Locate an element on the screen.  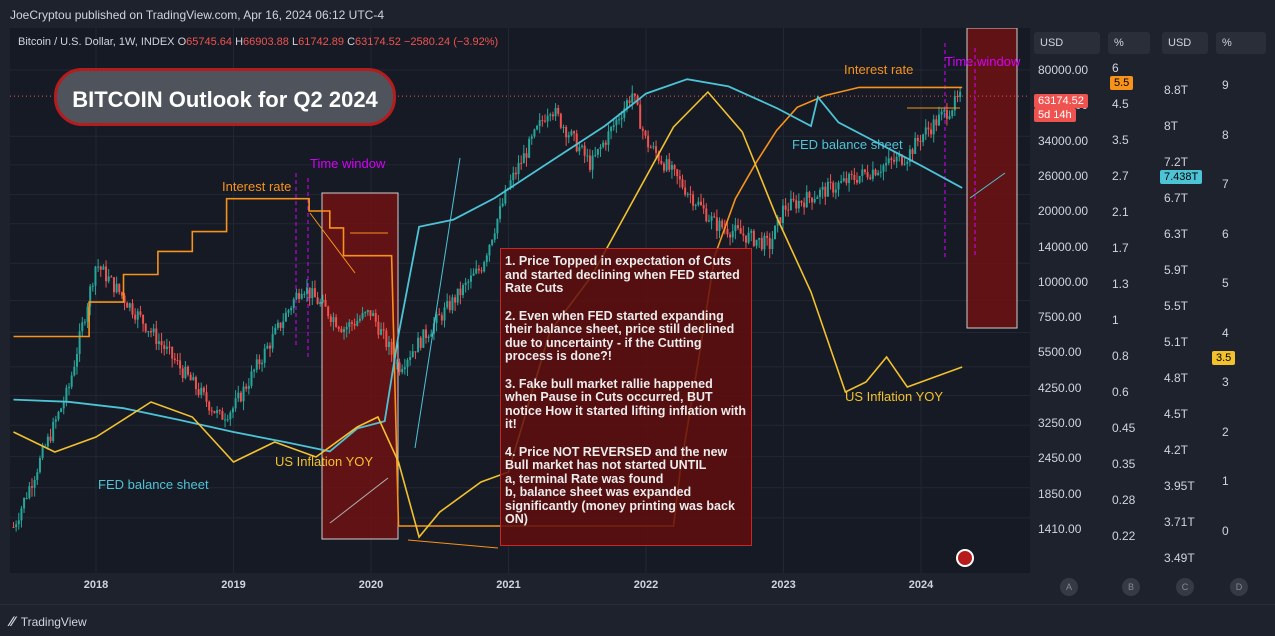
scale-button-b: B is located at coordinates (1131, 587).